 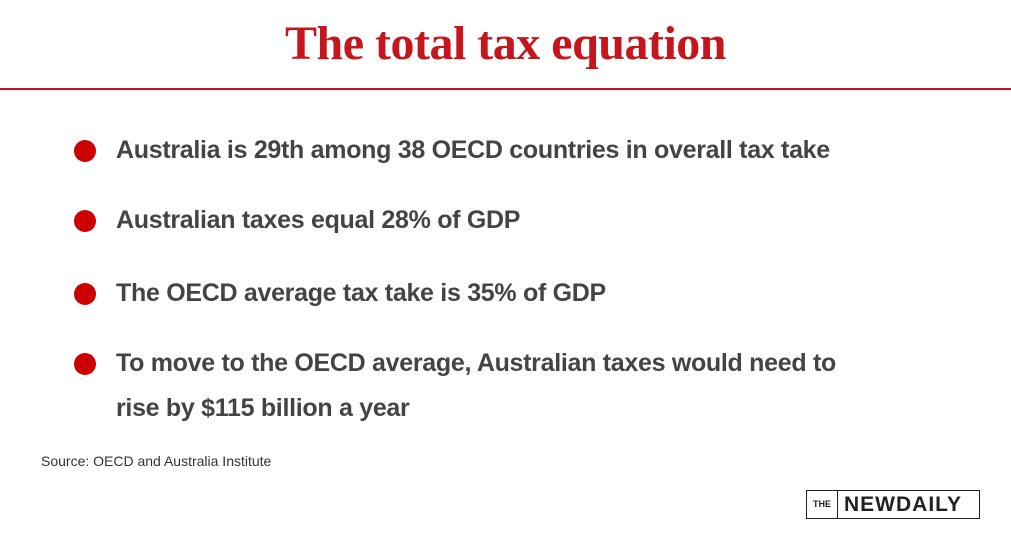 I want to click on logo-name: NEWDAILY, so click(x=903, y=504).